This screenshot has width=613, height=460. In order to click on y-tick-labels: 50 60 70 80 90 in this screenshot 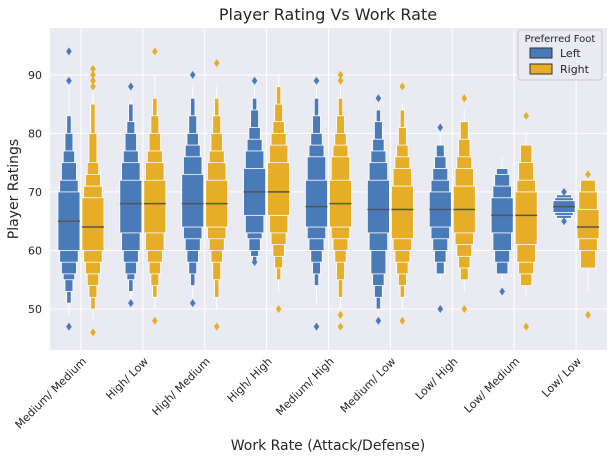, I will do `click(35, 192)`.